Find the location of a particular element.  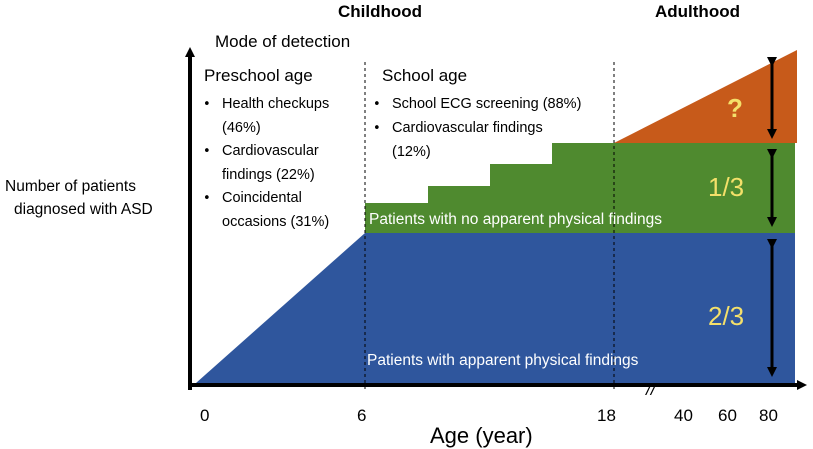

mode-of-detection-label: Mode of detection is located at coordinates (282, 41).